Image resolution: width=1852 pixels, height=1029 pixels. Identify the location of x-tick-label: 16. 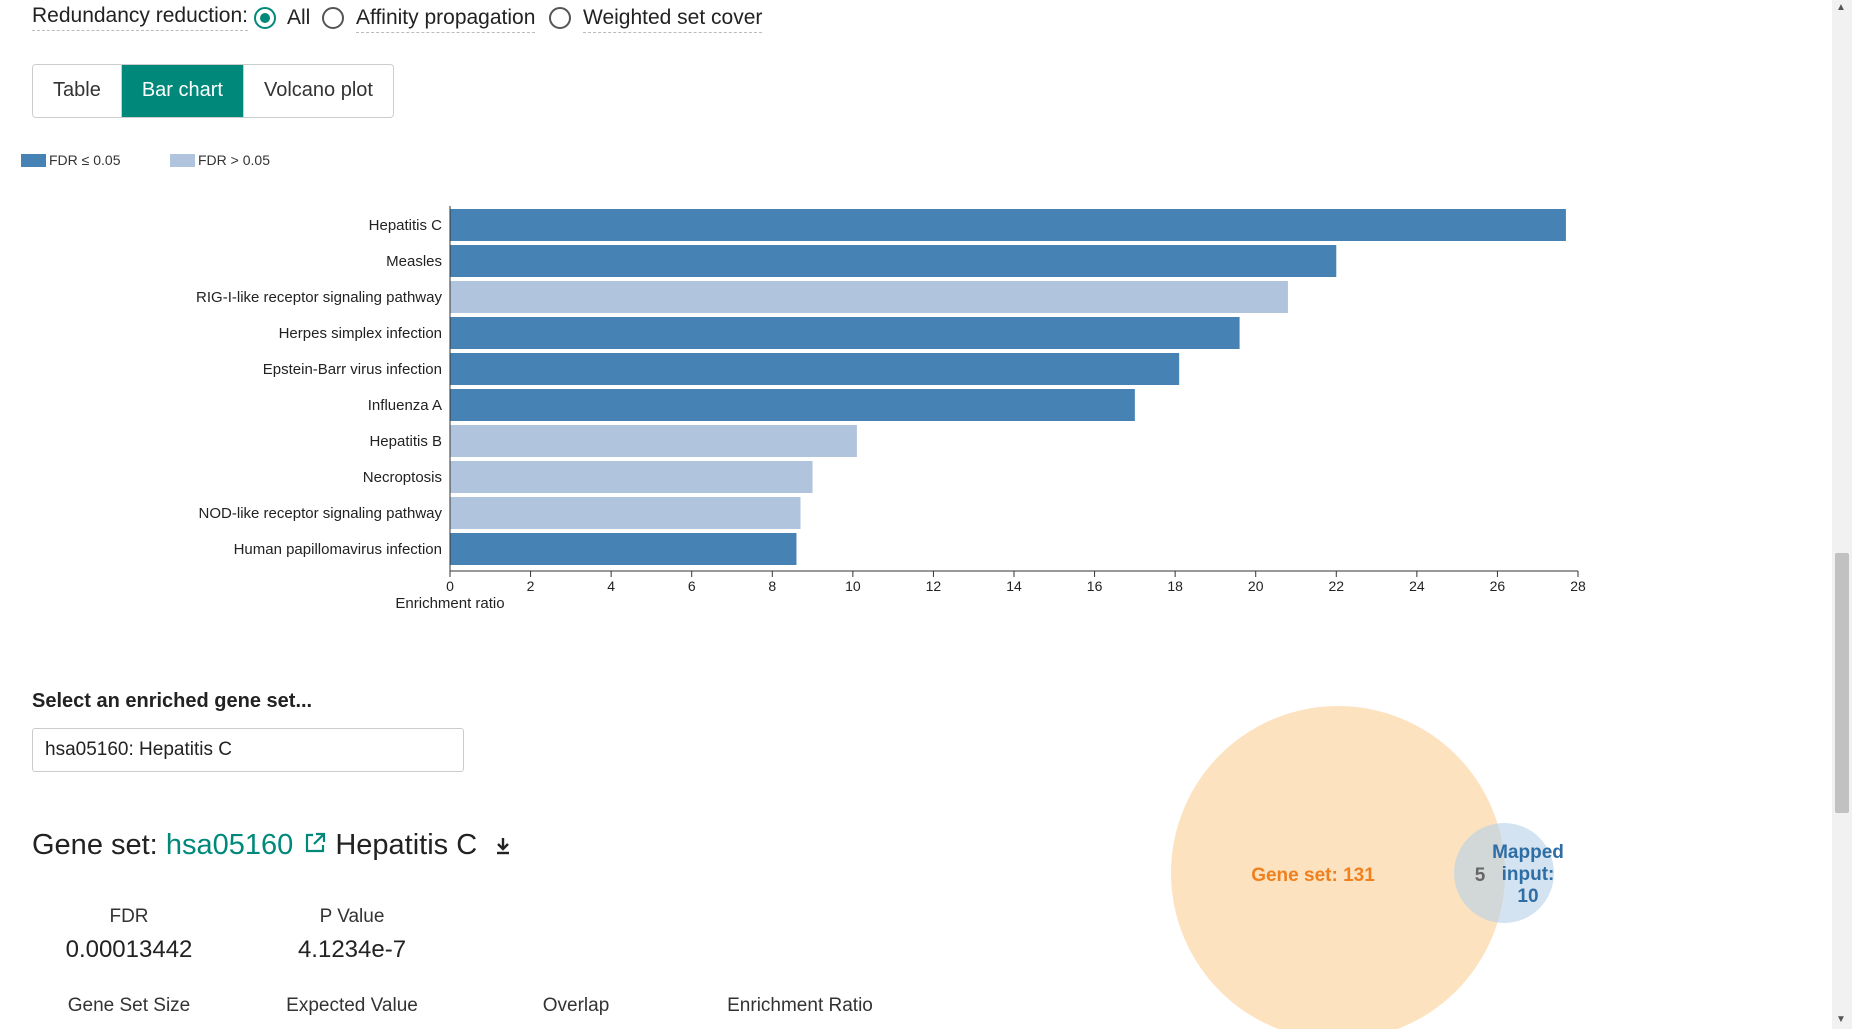
(1095, 586).